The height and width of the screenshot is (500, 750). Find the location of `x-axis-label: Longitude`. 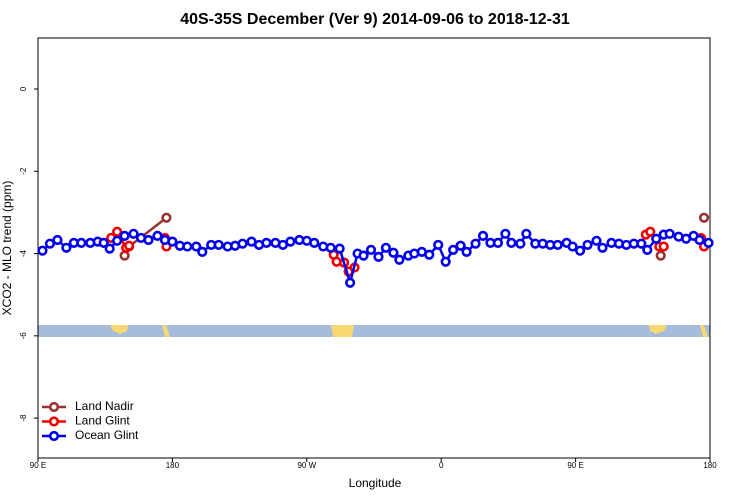

x-axis-label: Longitude is located at coordinates (375, 483).